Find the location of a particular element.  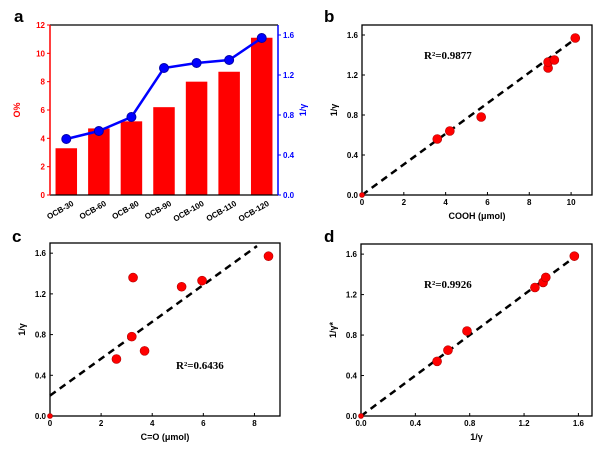

x-tick-label: OCB-60 is located at coordinates (93, 210).